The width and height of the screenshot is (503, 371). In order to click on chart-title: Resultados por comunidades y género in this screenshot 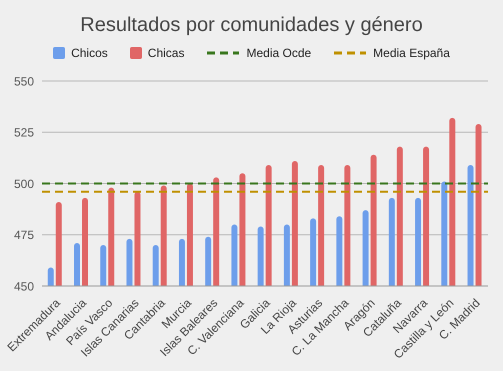, I will do `click(251, 25)`.